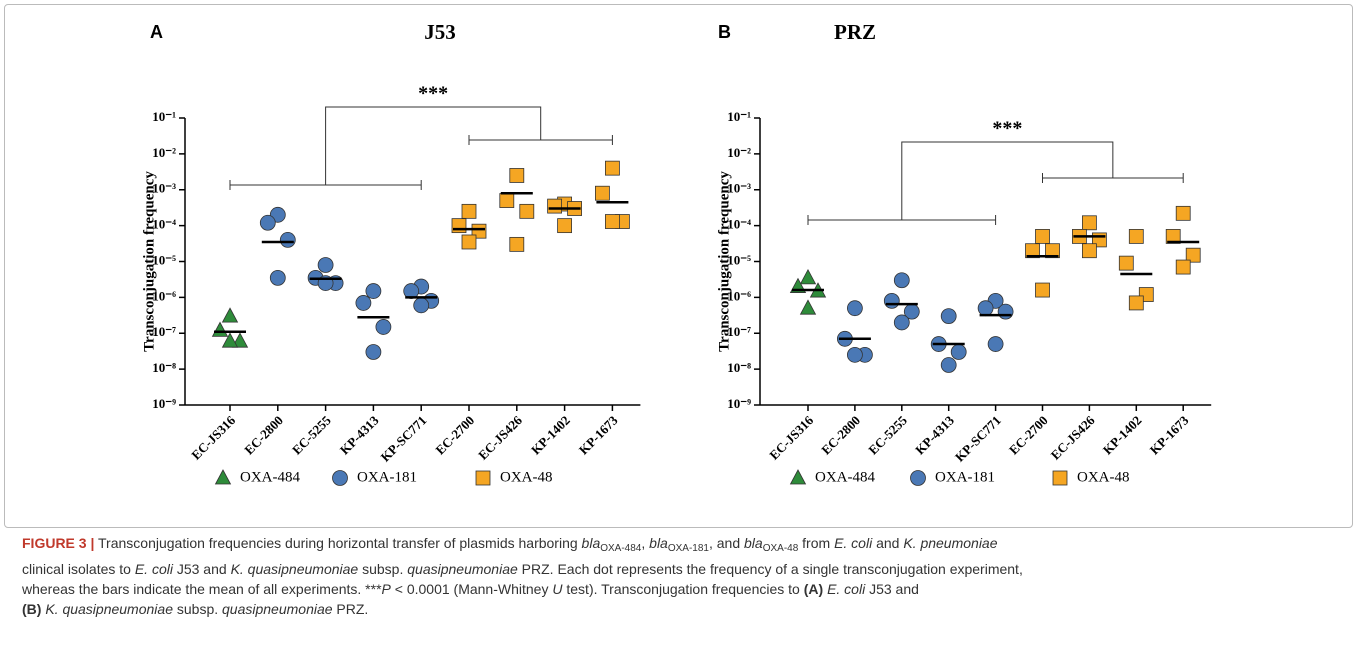 The width and height of the screenshot is (1357, 654). I want to click on y-tick-label: 10⁻⁵, so click(739, 259).